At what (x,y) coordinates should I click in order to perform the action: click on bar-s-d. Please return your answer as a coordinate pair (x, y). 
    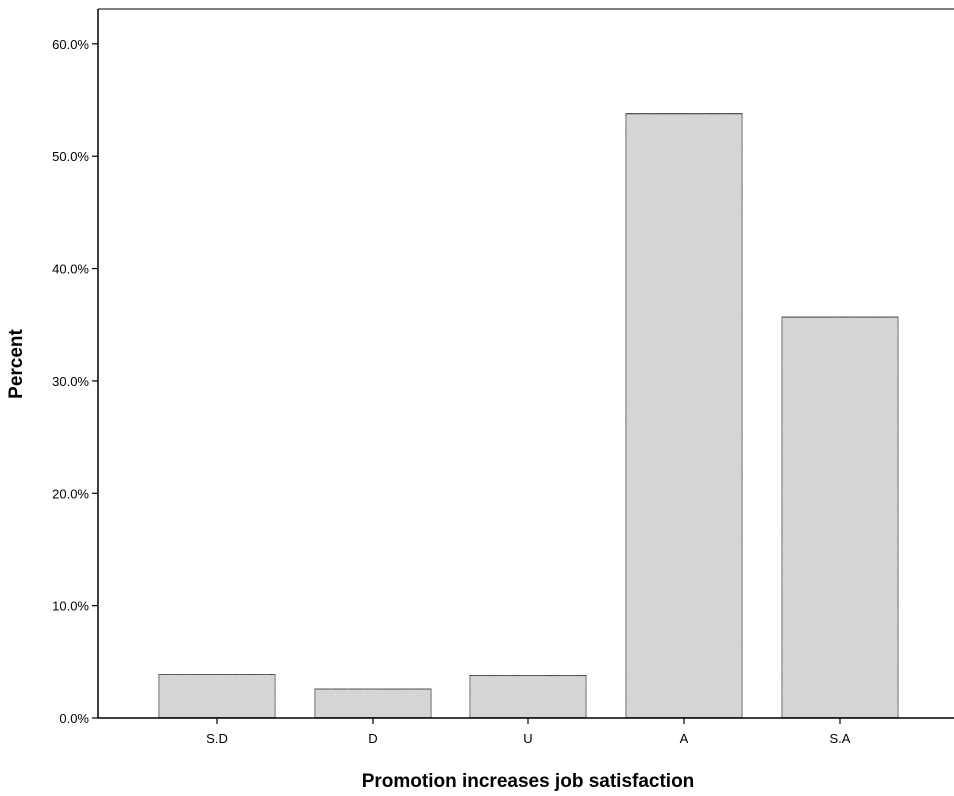
    Looking at the image, I should click on (217, 696).